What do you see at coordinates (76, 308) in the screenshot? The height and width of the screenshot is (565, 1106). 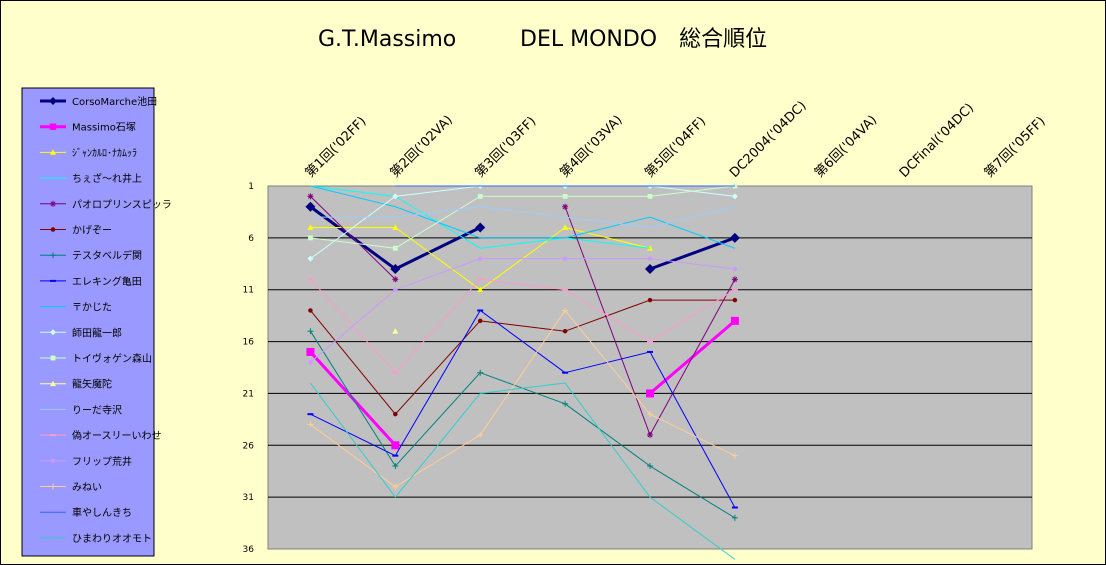 I see `legend-item: 〒かじた` at bounding box center [76, 308].